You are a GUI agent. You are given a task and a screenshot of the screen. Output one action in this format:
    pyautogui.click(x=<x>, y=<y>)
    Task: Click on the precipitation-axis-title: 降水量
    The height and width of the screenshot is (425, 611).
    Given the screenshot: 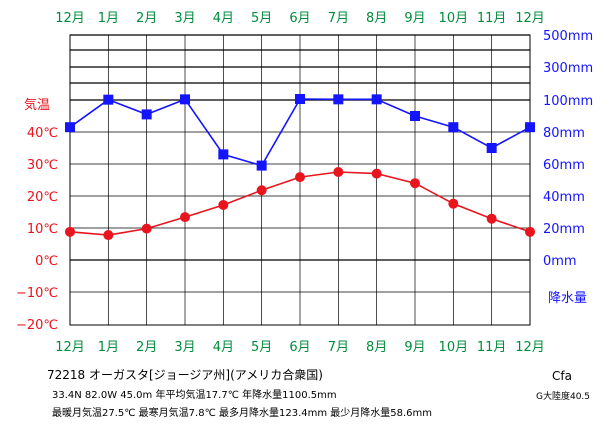 What is the action you would take?
    pyautogui.click(x=567, y=298)
    